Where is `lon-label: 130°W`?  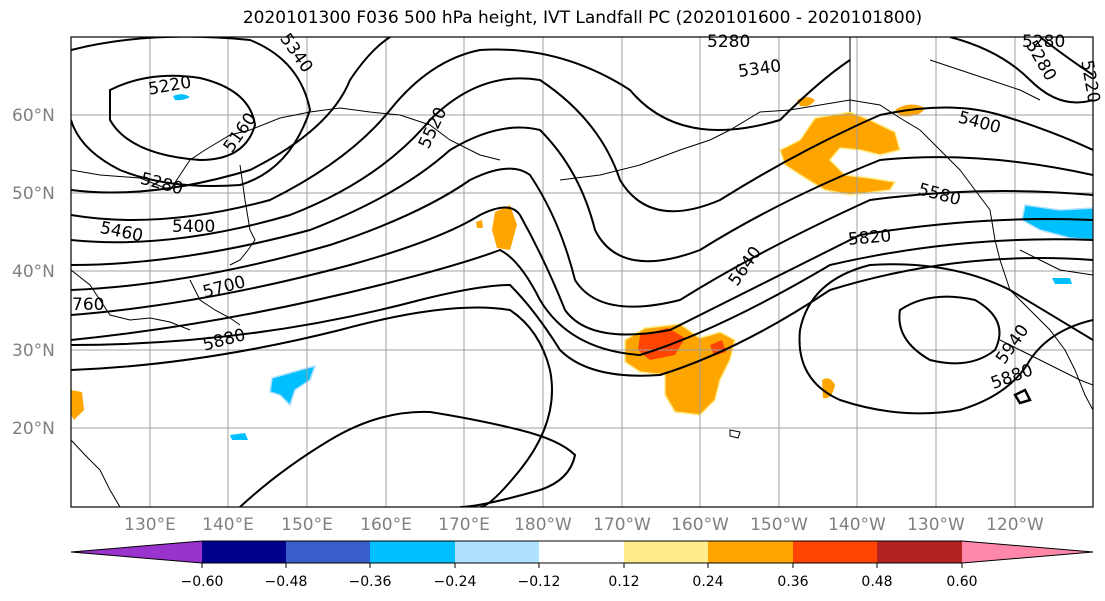
lon-label: 130°W is located at coordinates (936, 525).